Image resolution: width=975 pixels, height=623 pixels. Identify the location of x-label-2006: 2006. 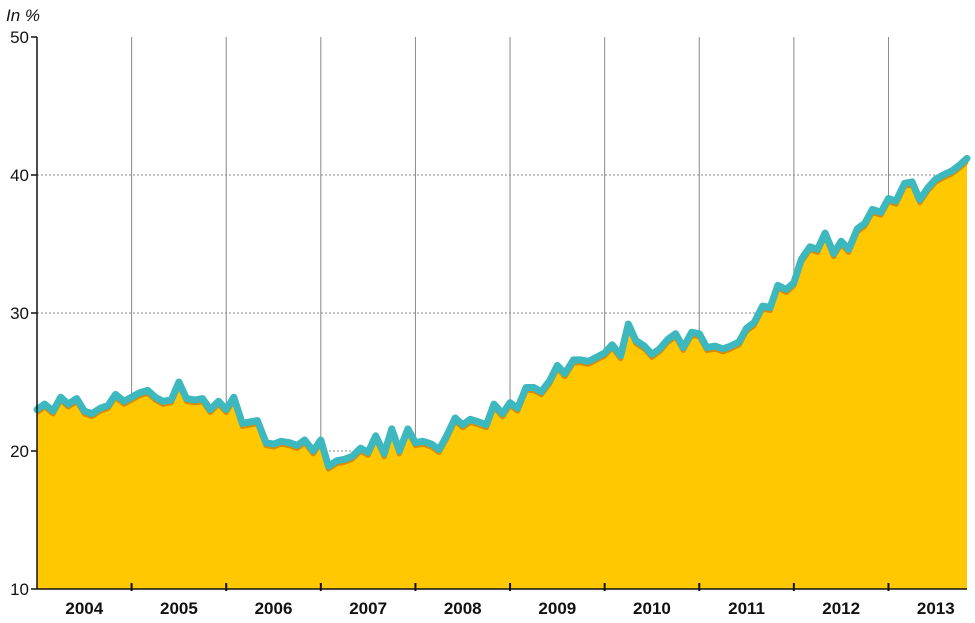
(274, 608).